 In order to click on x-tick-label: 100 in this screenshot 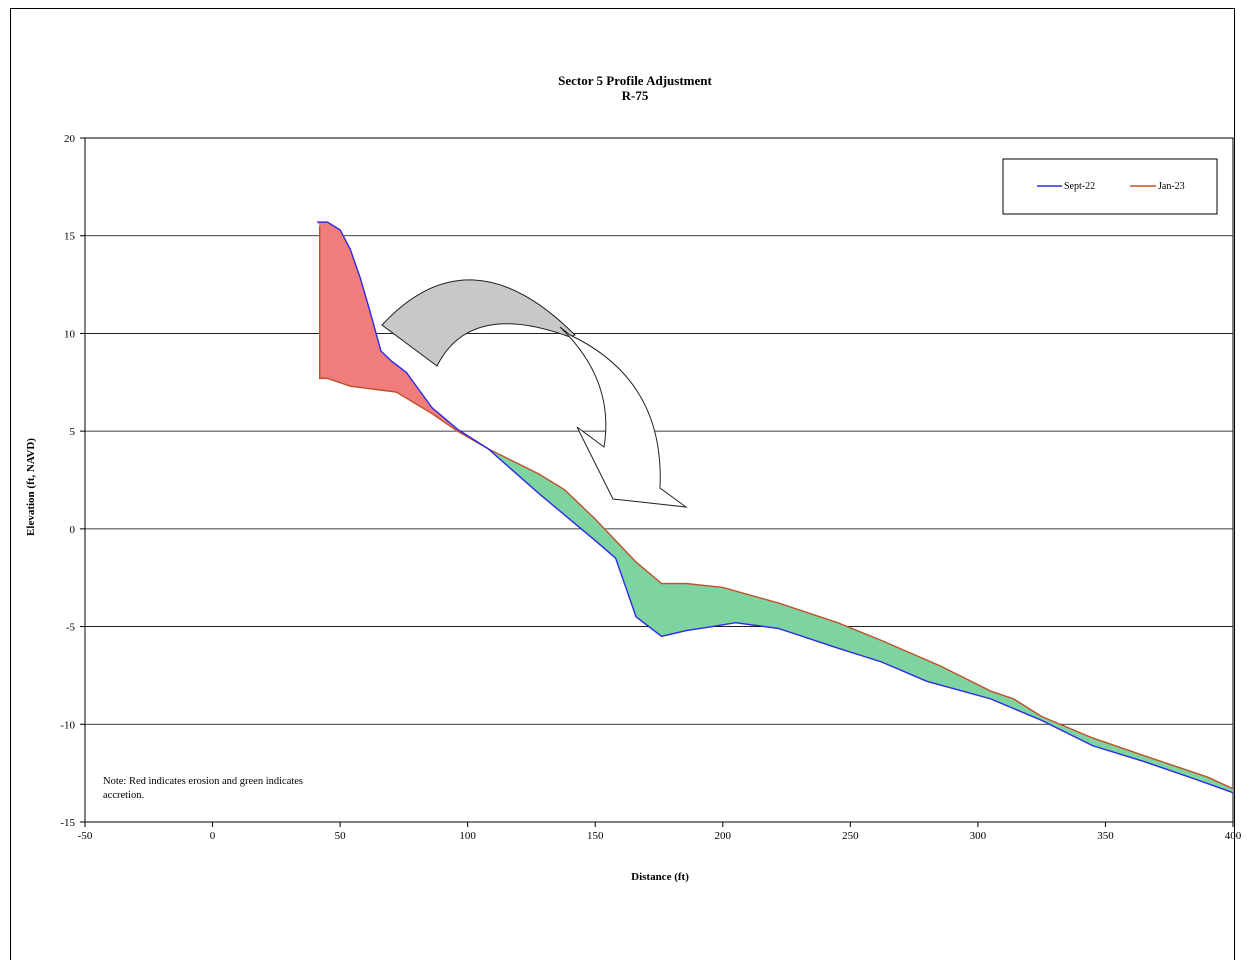, I will do `click(467, 836)`.